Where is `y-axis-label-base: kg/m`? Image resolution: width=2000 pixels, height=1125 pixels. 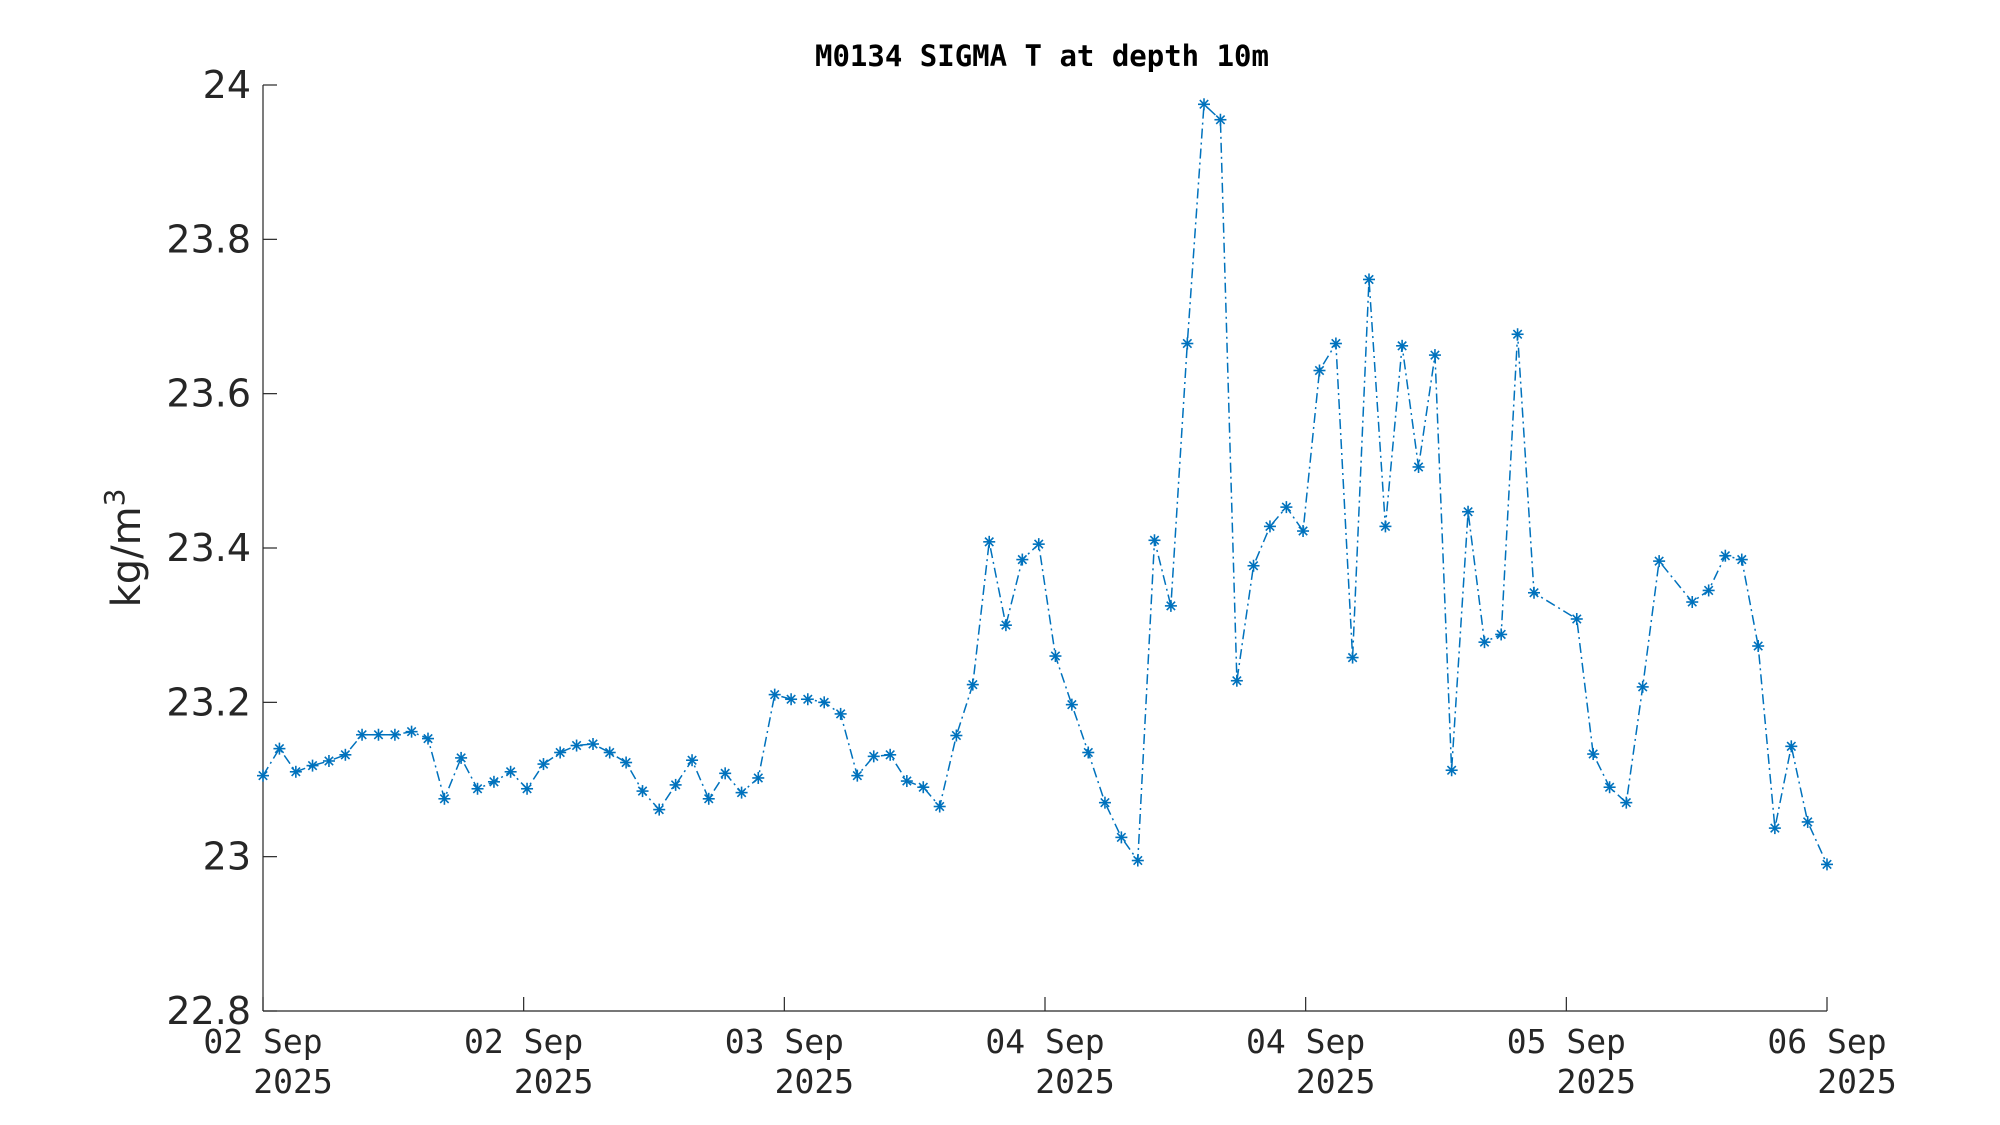 y-axis-label-base: kg/m is located at coordinates (127, 556).